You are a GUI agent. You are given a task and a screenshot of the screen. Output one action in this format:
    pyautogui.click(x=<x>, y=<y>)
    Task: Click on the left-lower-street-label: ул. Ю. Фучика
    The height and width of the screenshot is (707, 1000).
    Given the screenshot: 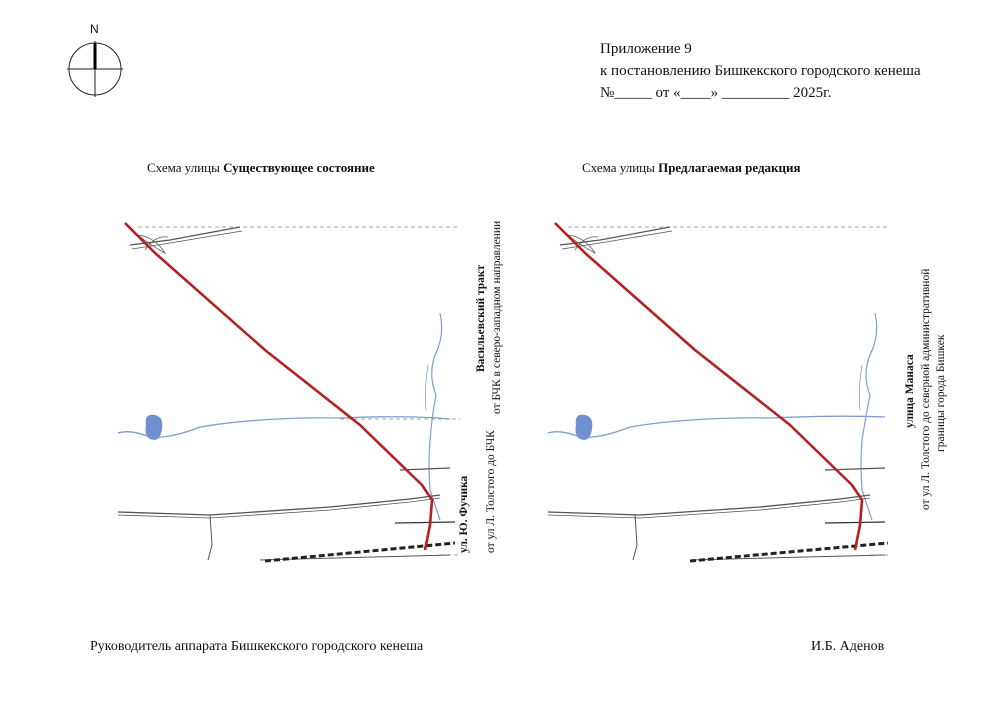 What is the action you would take?
    pyautogui.click(x=464, y=514)
    